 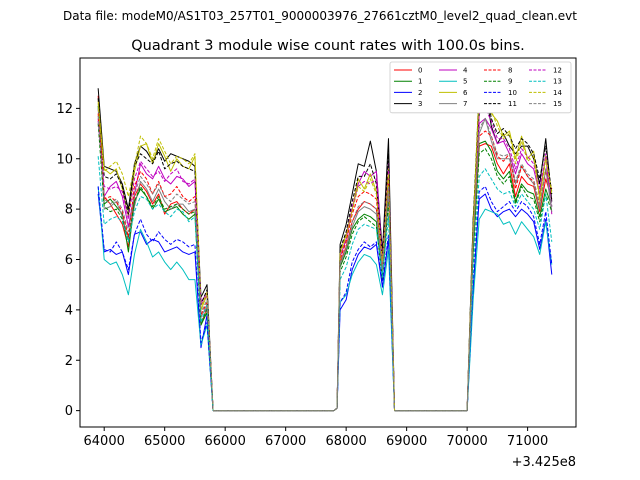 I want to click on legend-label-2: 2, so click(x=420, y=93).